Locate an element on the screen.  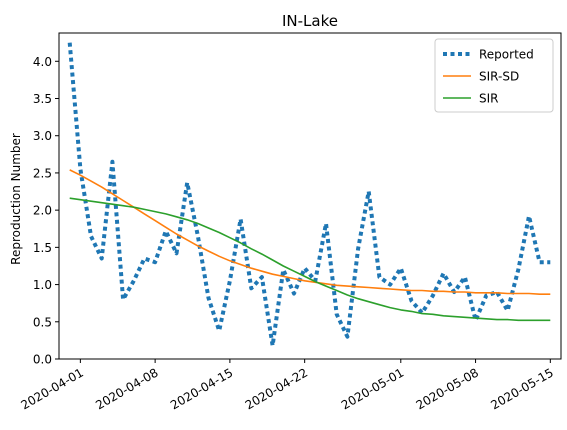
y-tick-label: 4.0 is located at coordinates (42, 62).